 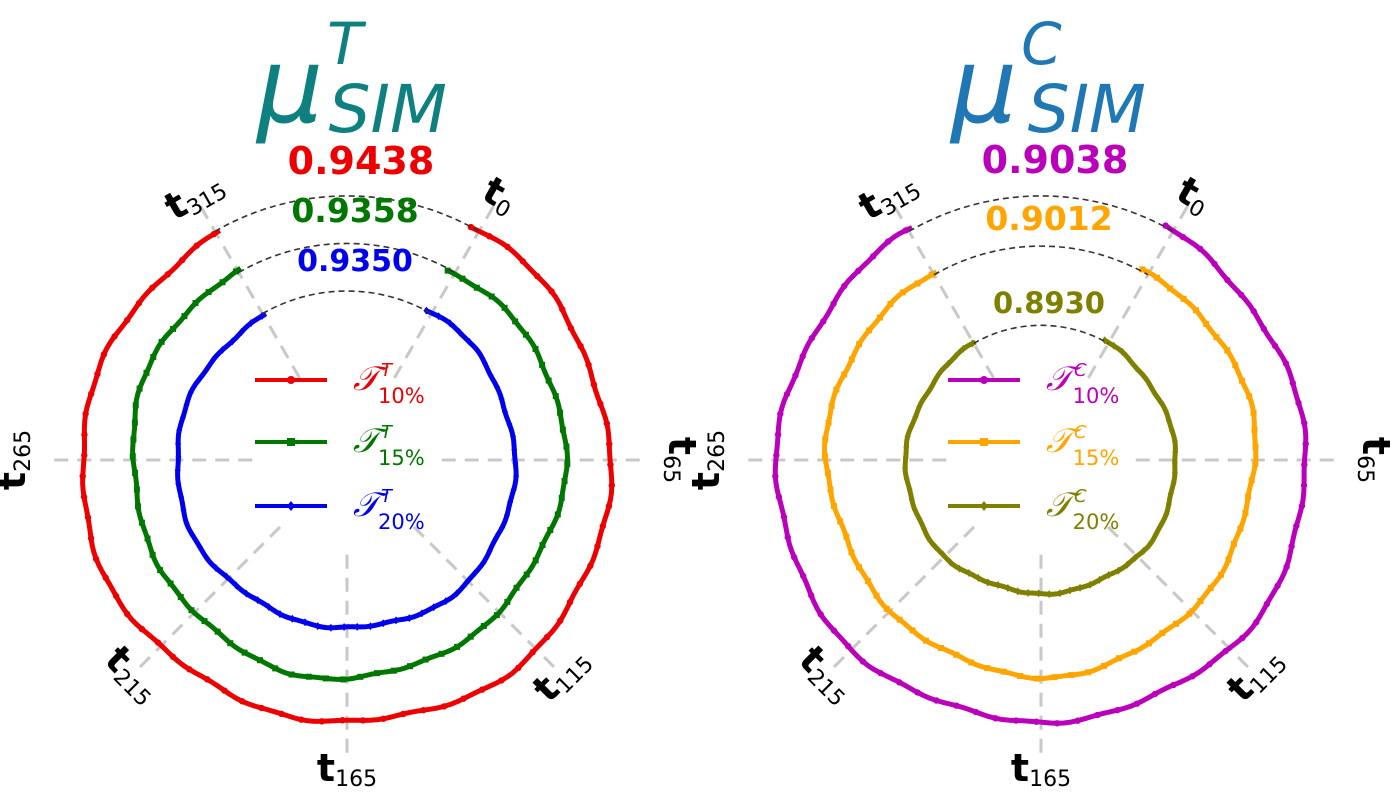 What do you see at coordinates (361, 161) in the screenshot?
I see `series-score-label: 0.9438` at bounding box center [361, 161].